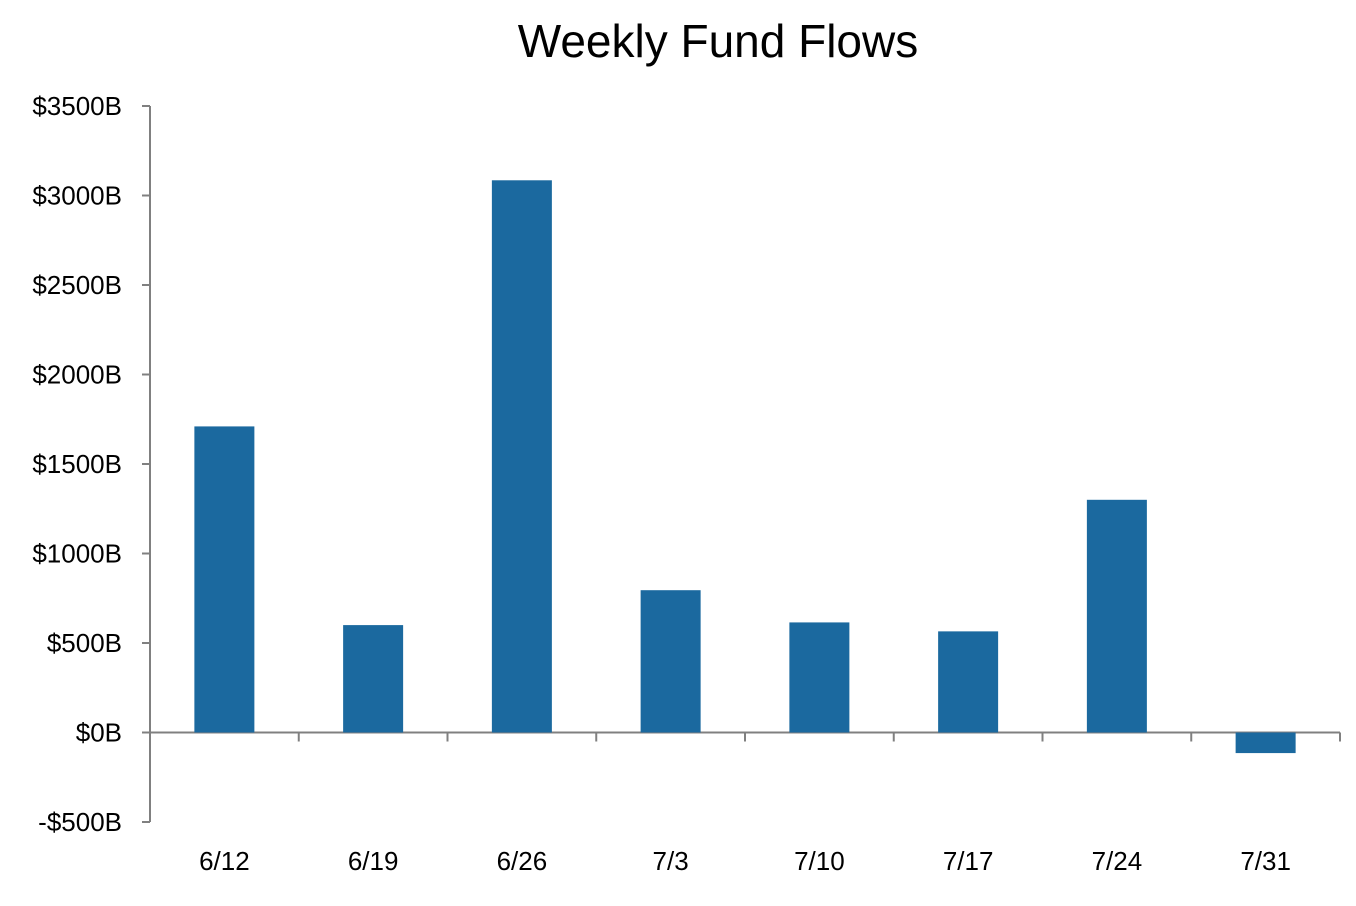 The height and width of the screenshot is (906, 1356). I want to click on y-tick-label: $1000B, so click(77, 554).